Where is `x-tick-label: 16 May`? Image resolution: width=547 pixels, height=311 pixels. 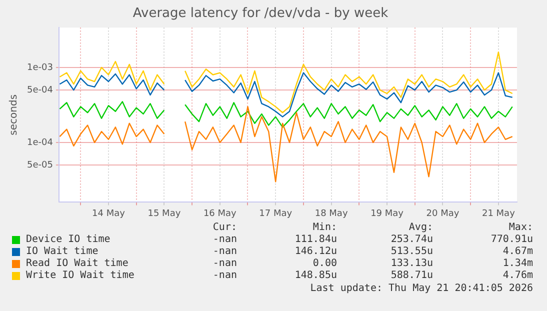
x-tick-label: 16 May is located at coordinates (220, 213).